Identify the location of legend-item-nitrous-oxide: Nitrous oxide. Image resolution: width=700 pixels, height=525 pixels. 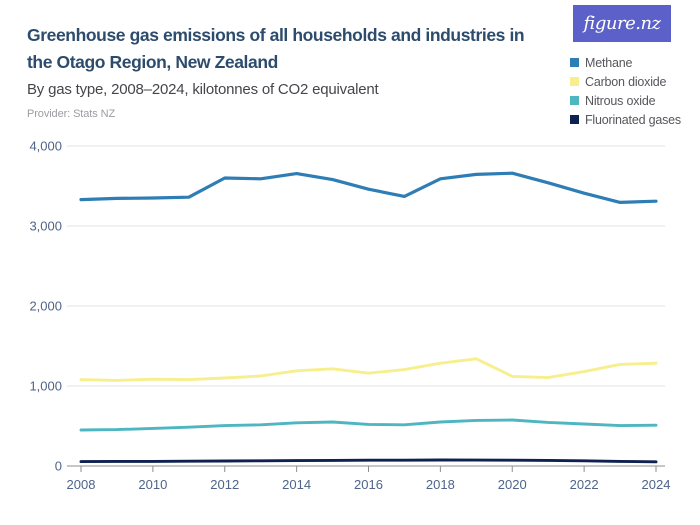
(625, 100).